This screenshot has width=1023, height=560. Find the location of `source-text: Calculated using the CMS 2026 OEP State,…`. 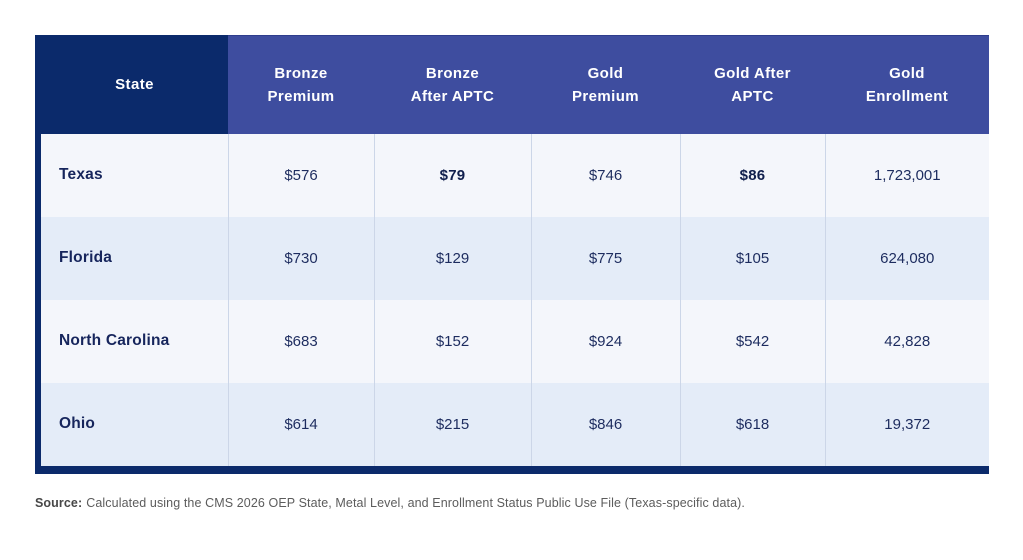

source-text: Calculated using the CMS 2026 OEP State,… is located at coordinates (415, 503).